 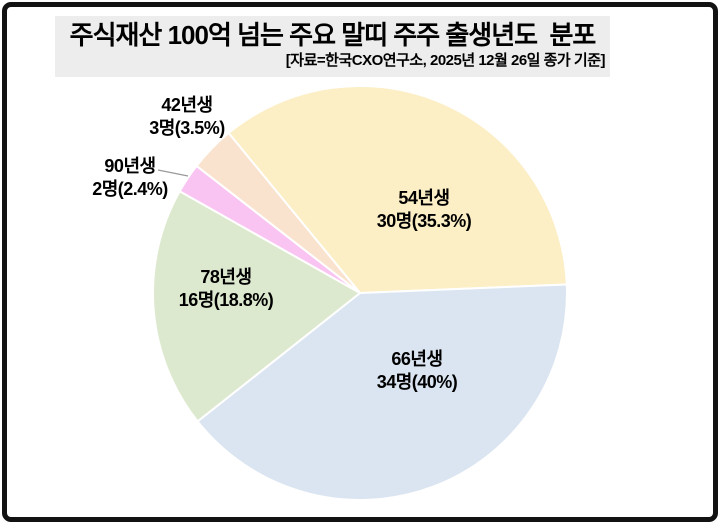 What do you see at coordinates (278, 213) in the screenshot?
I see `pie-slice-42년생` at bounding box center [278, 213].